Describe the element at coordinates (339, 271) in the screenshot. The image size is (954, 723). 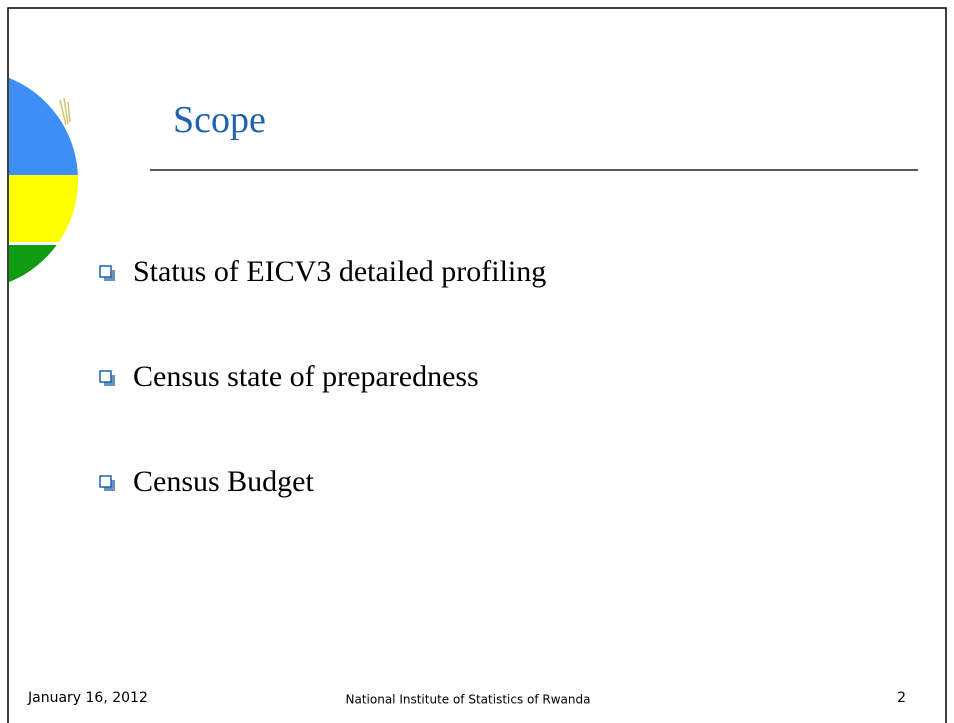
I see `bullet-text: Status of EICV3 detailed profiling` at that location.